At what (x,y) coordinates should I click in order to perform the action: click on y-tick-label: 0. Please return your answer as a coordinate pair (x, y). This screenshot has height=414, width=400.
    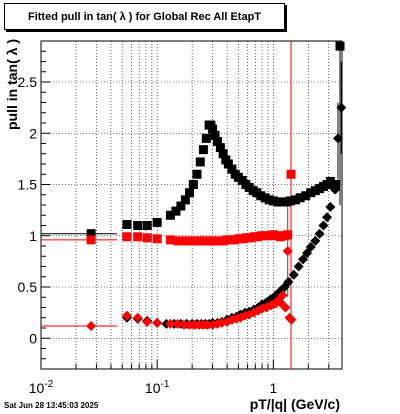
    Looking at the image, I should click on (33, 338).